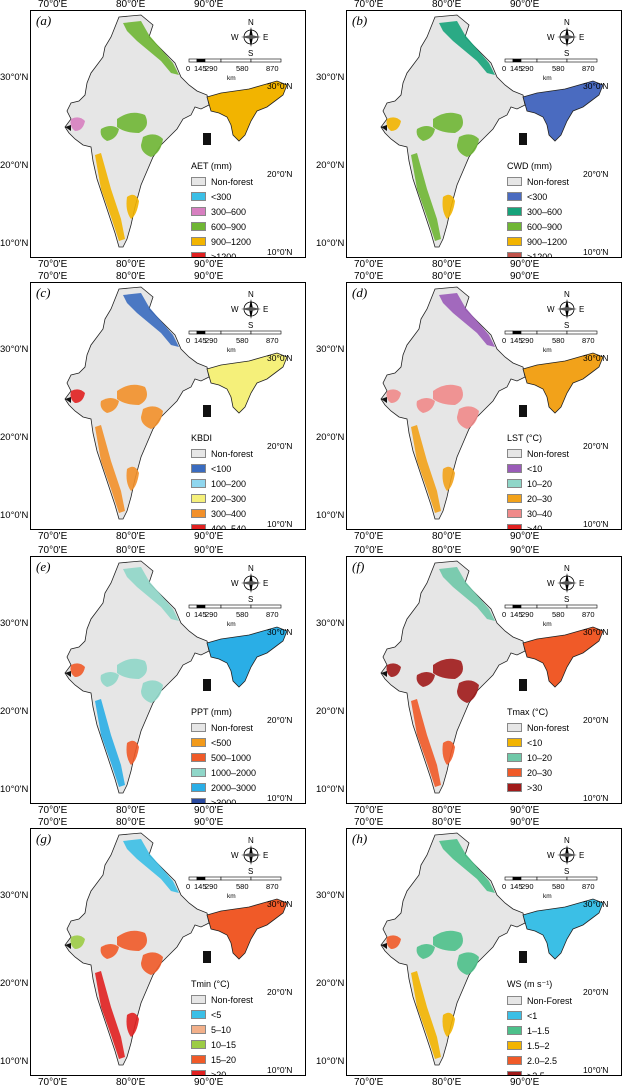 The height and width of the screenshot is (1088, 633). Describe the element at coordinates (219, 1072) in the screenshot. I see `legend-item-label: >20` at that location.